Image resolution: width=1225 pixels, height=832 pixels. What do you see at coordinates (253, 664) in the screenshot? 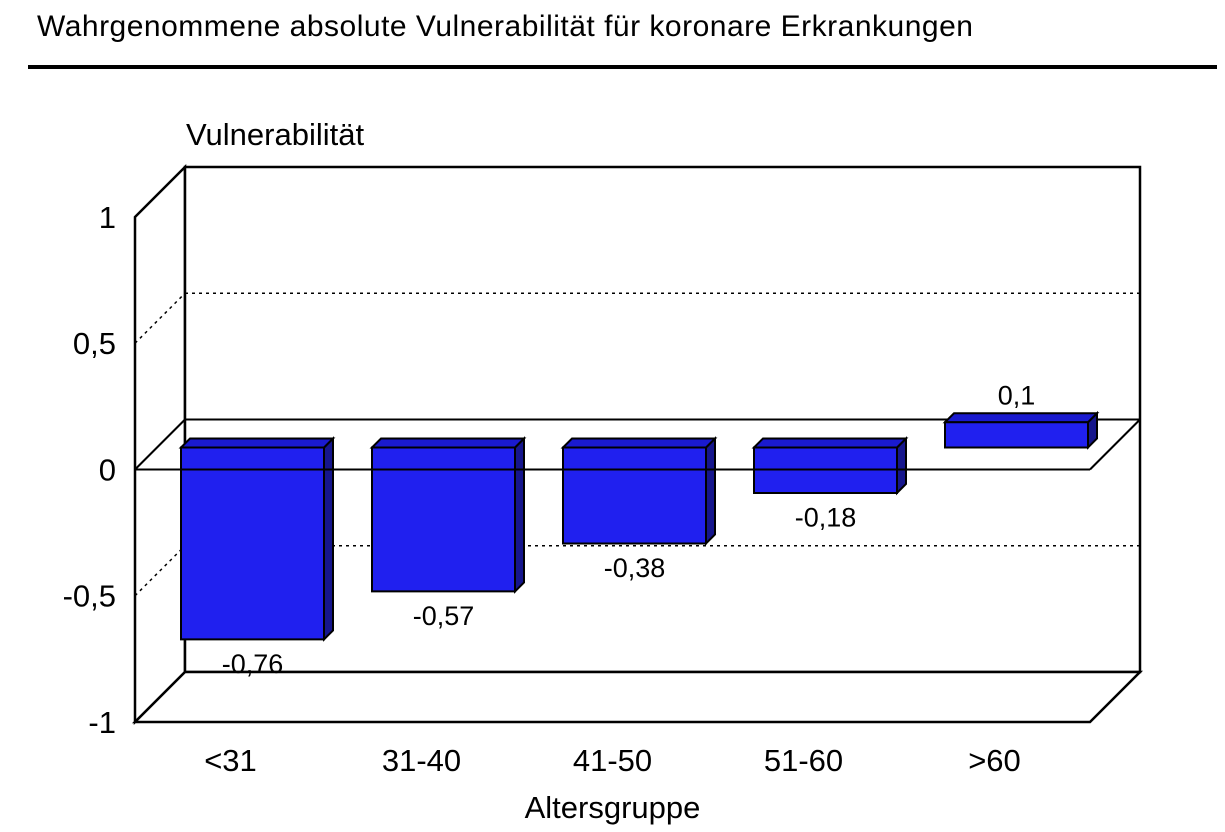
I see `bar-value-label: -0,76` at bounding box center [253, 664].